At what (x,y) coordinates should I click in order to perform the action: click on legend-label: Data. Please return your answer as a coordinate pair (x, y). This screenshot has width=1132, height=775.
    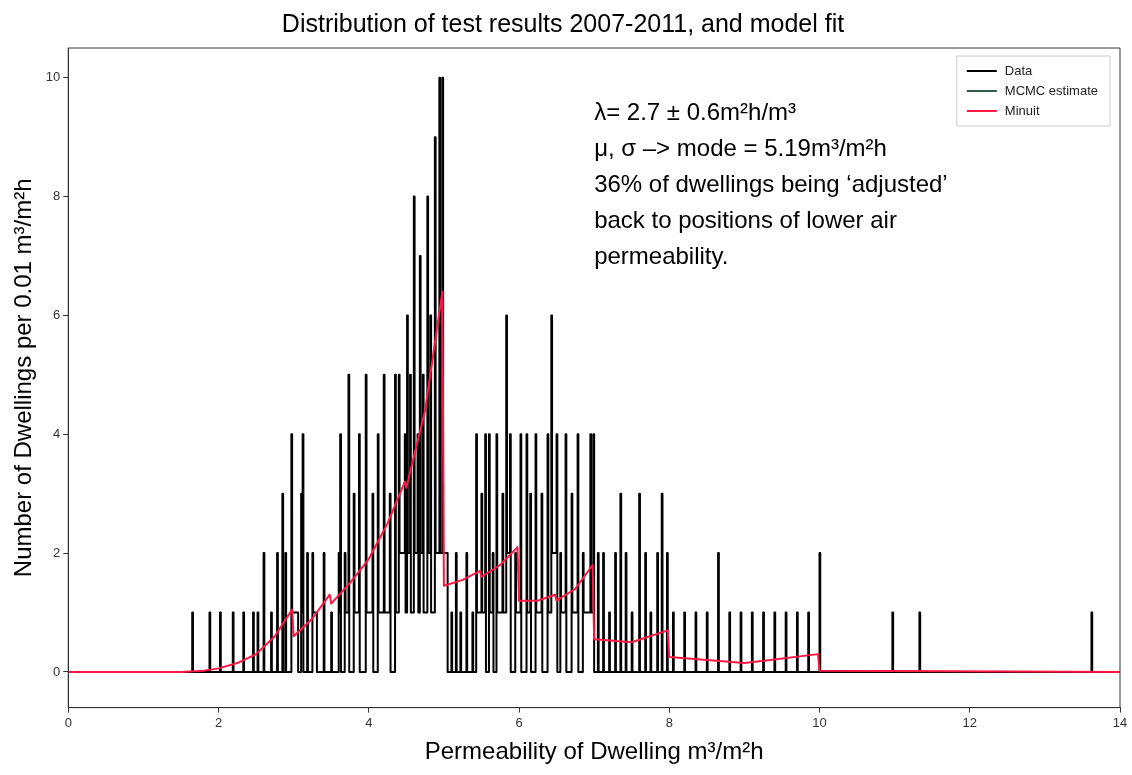
    Looking at the image, I should click on (1019, 70).